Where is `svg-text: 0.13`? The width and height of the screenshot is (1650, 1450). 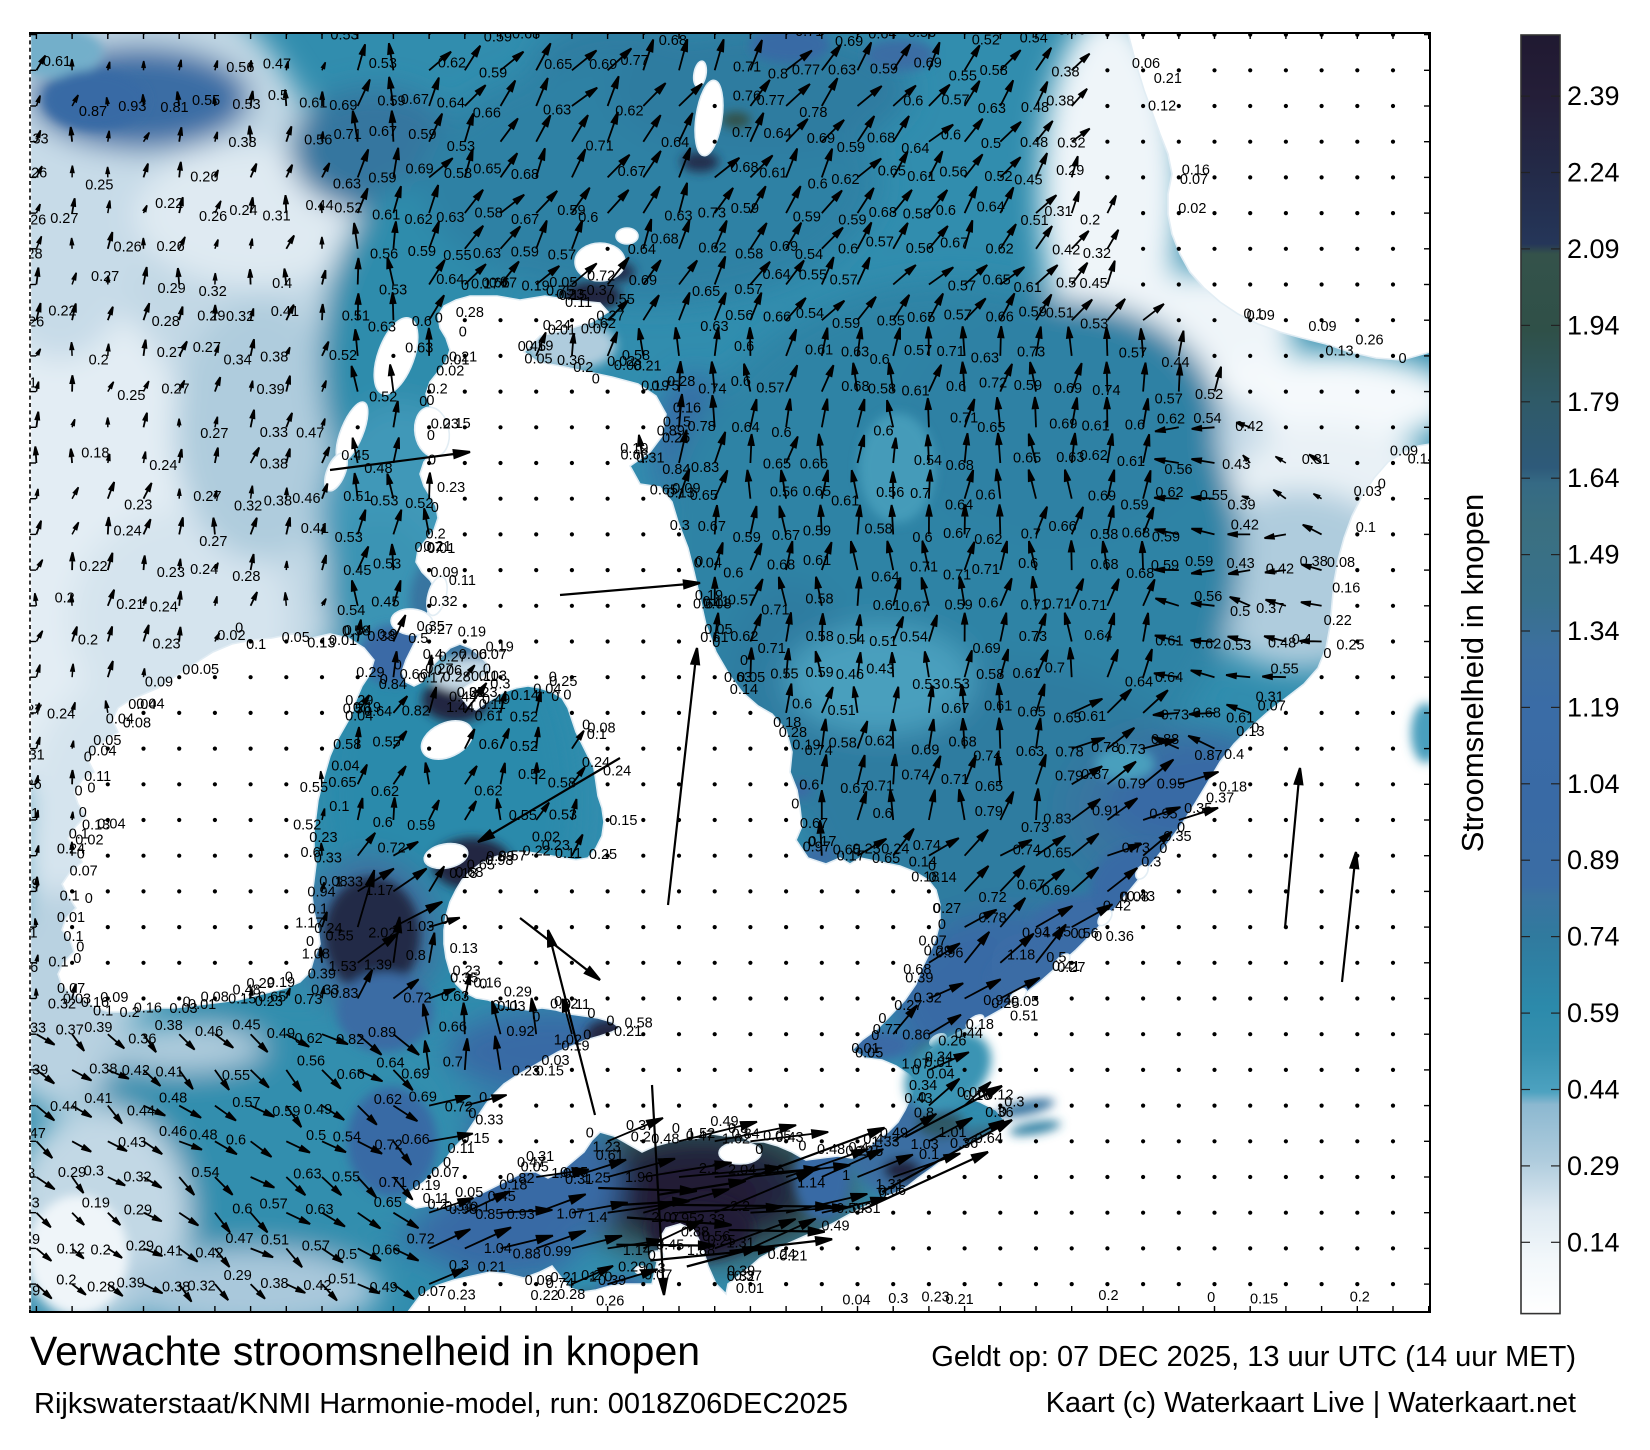
svg-text: 0.13 is located at coordinates (681, 494).